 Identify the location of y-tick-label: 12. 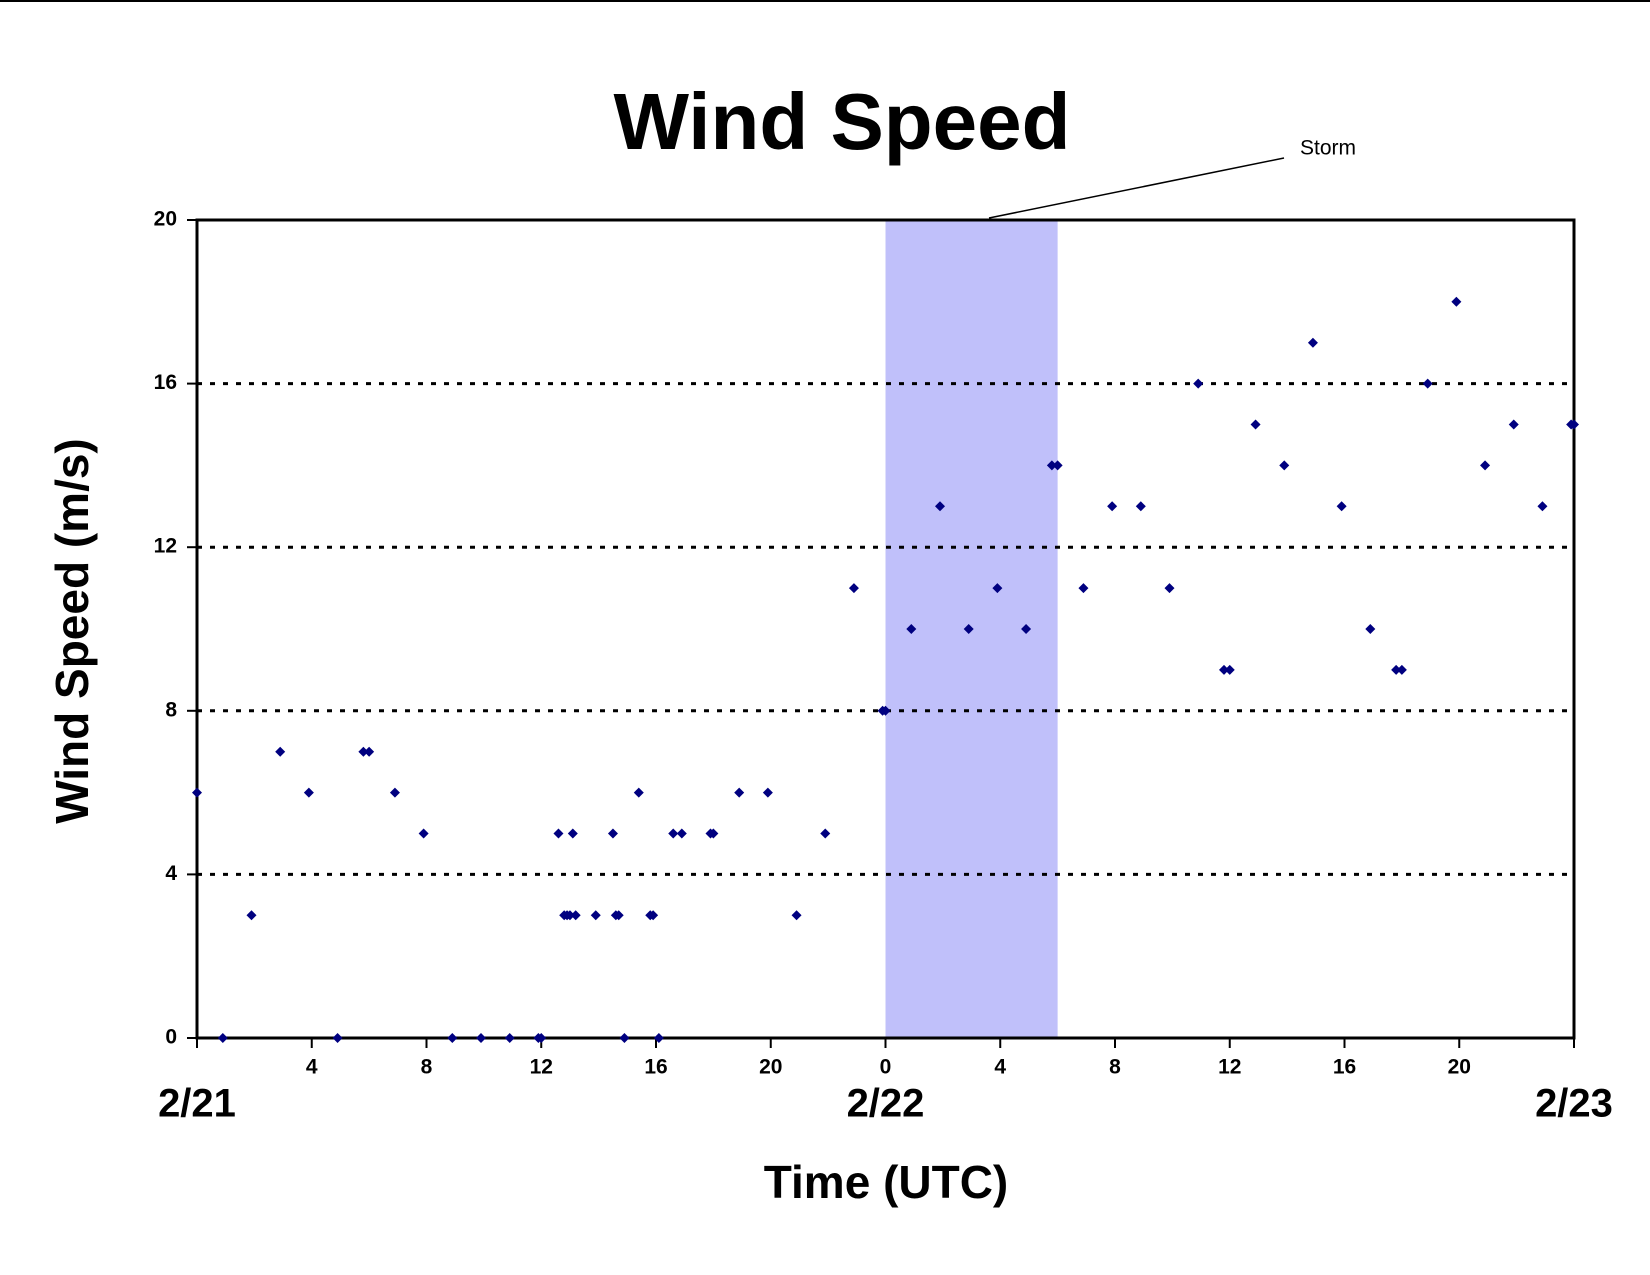
(165, 546).